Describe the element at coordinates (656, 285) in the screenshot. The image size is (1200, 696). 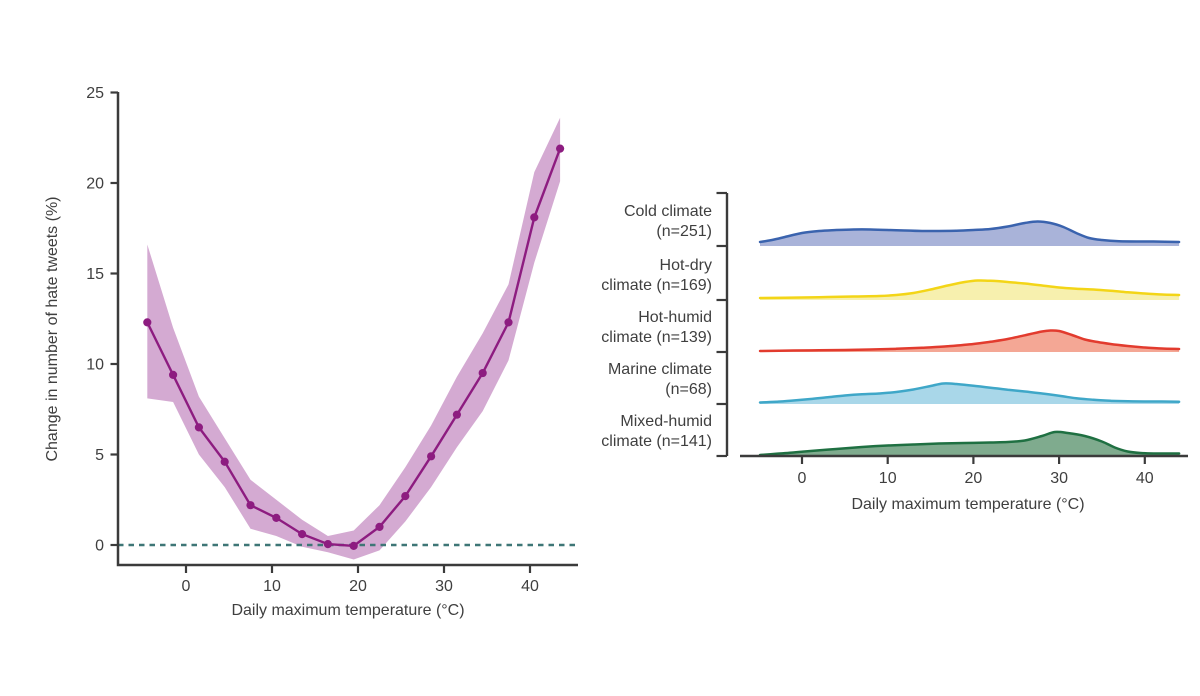
I see `ridge-label-line2: climate (n=169)` at that location.